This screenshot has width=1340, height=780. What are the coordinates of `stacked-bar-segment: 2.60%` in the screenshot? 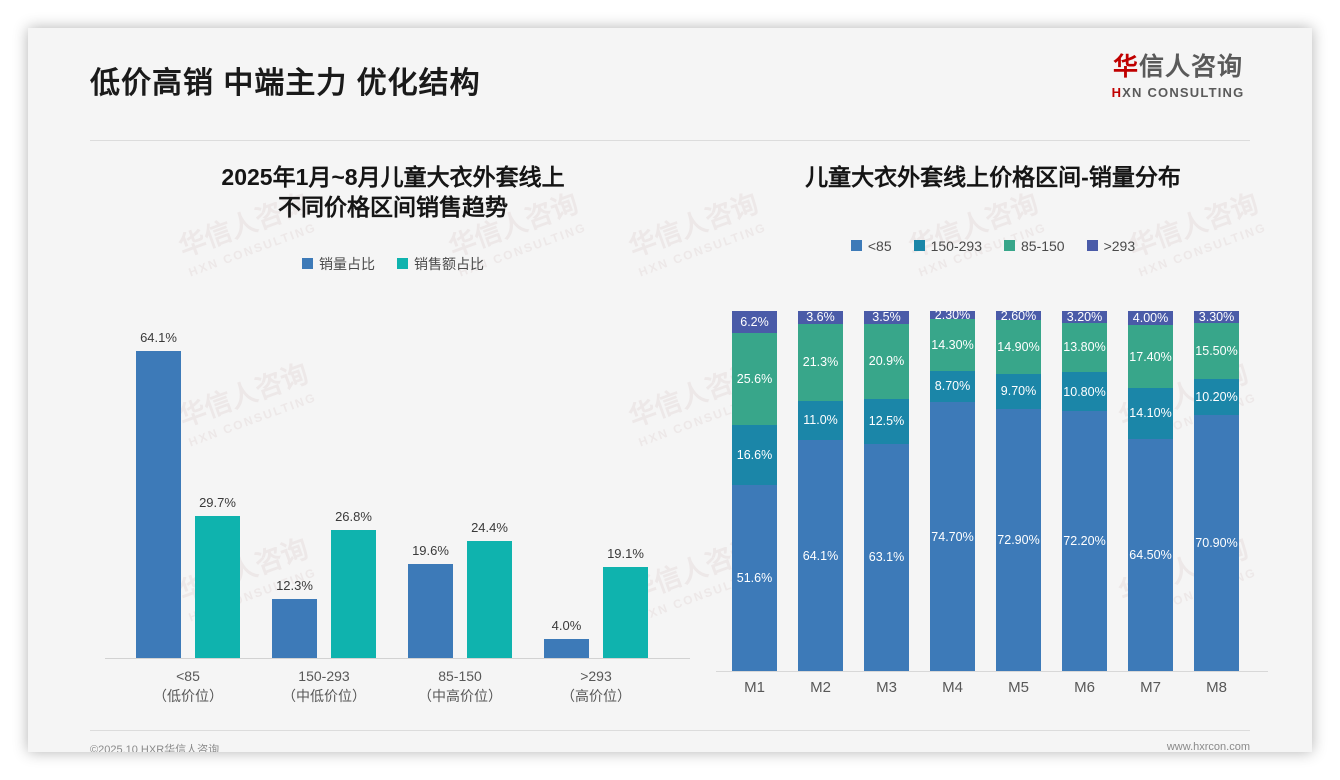 It's located at (1018, 316).